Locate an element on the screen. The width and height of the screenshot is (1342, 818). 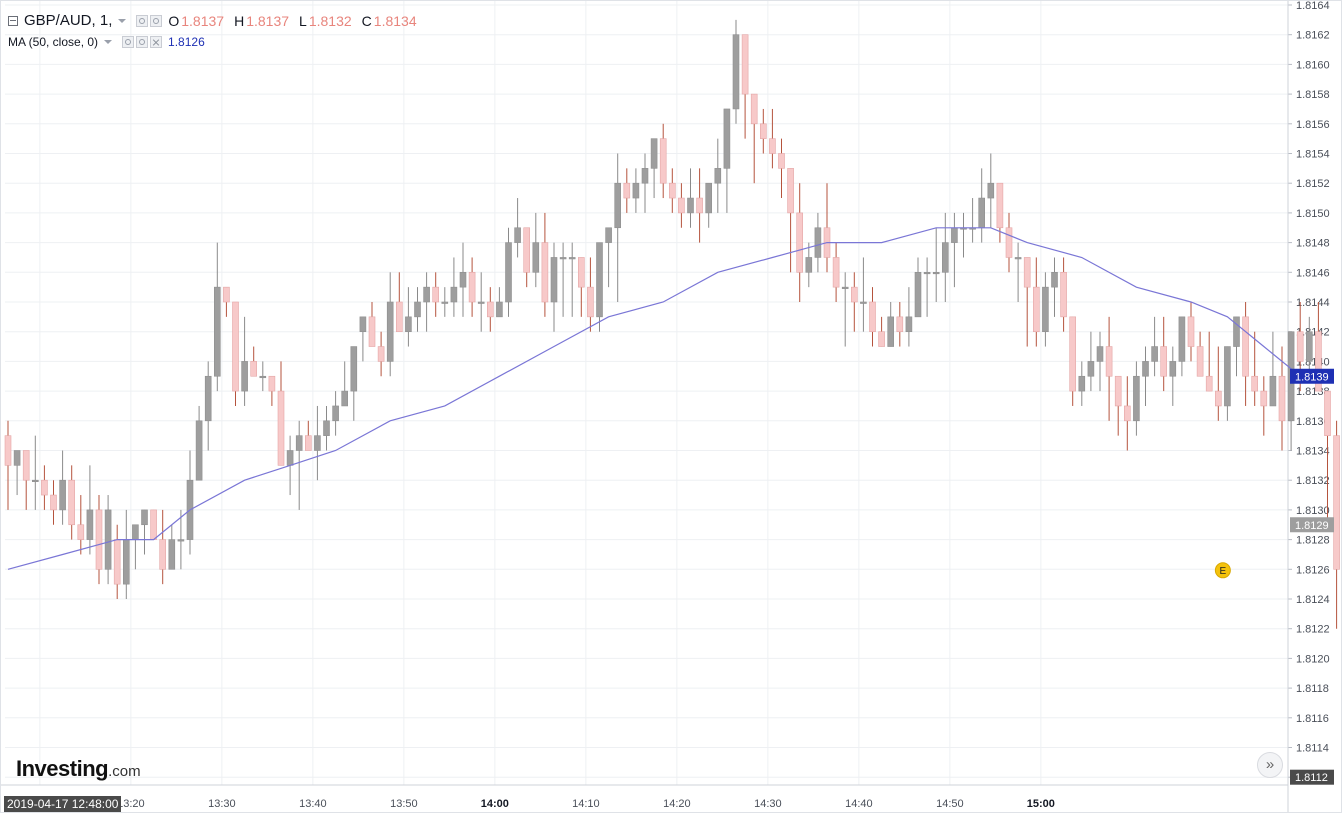
x-tick-label: 15:00 is located at coordinates (1041, 804).